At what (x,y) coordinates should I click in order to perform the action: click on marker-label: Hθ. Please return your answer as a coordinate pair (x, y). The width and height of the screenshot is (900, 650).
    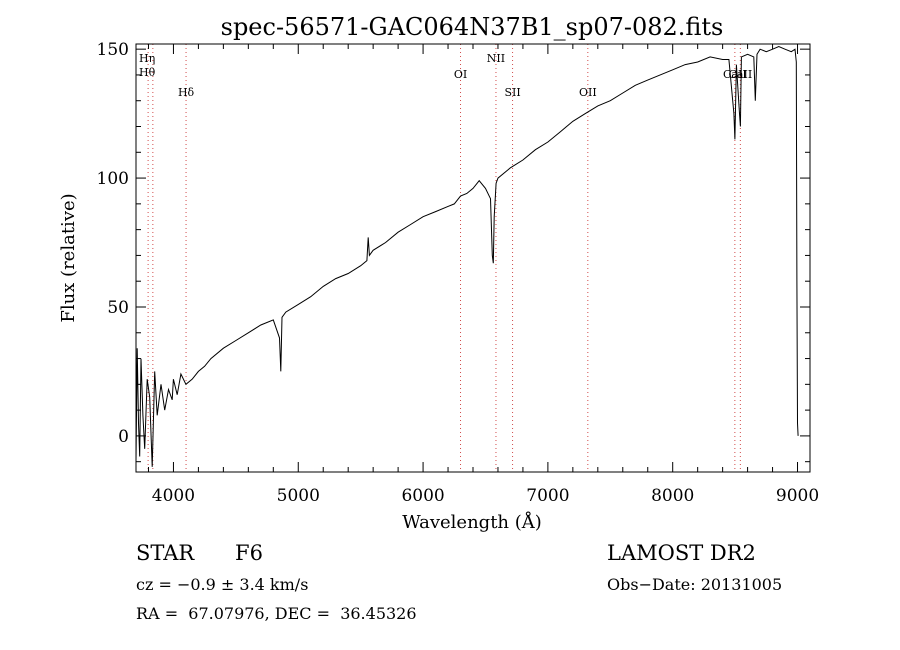
    Looking at the image, I should click on (147, 72).